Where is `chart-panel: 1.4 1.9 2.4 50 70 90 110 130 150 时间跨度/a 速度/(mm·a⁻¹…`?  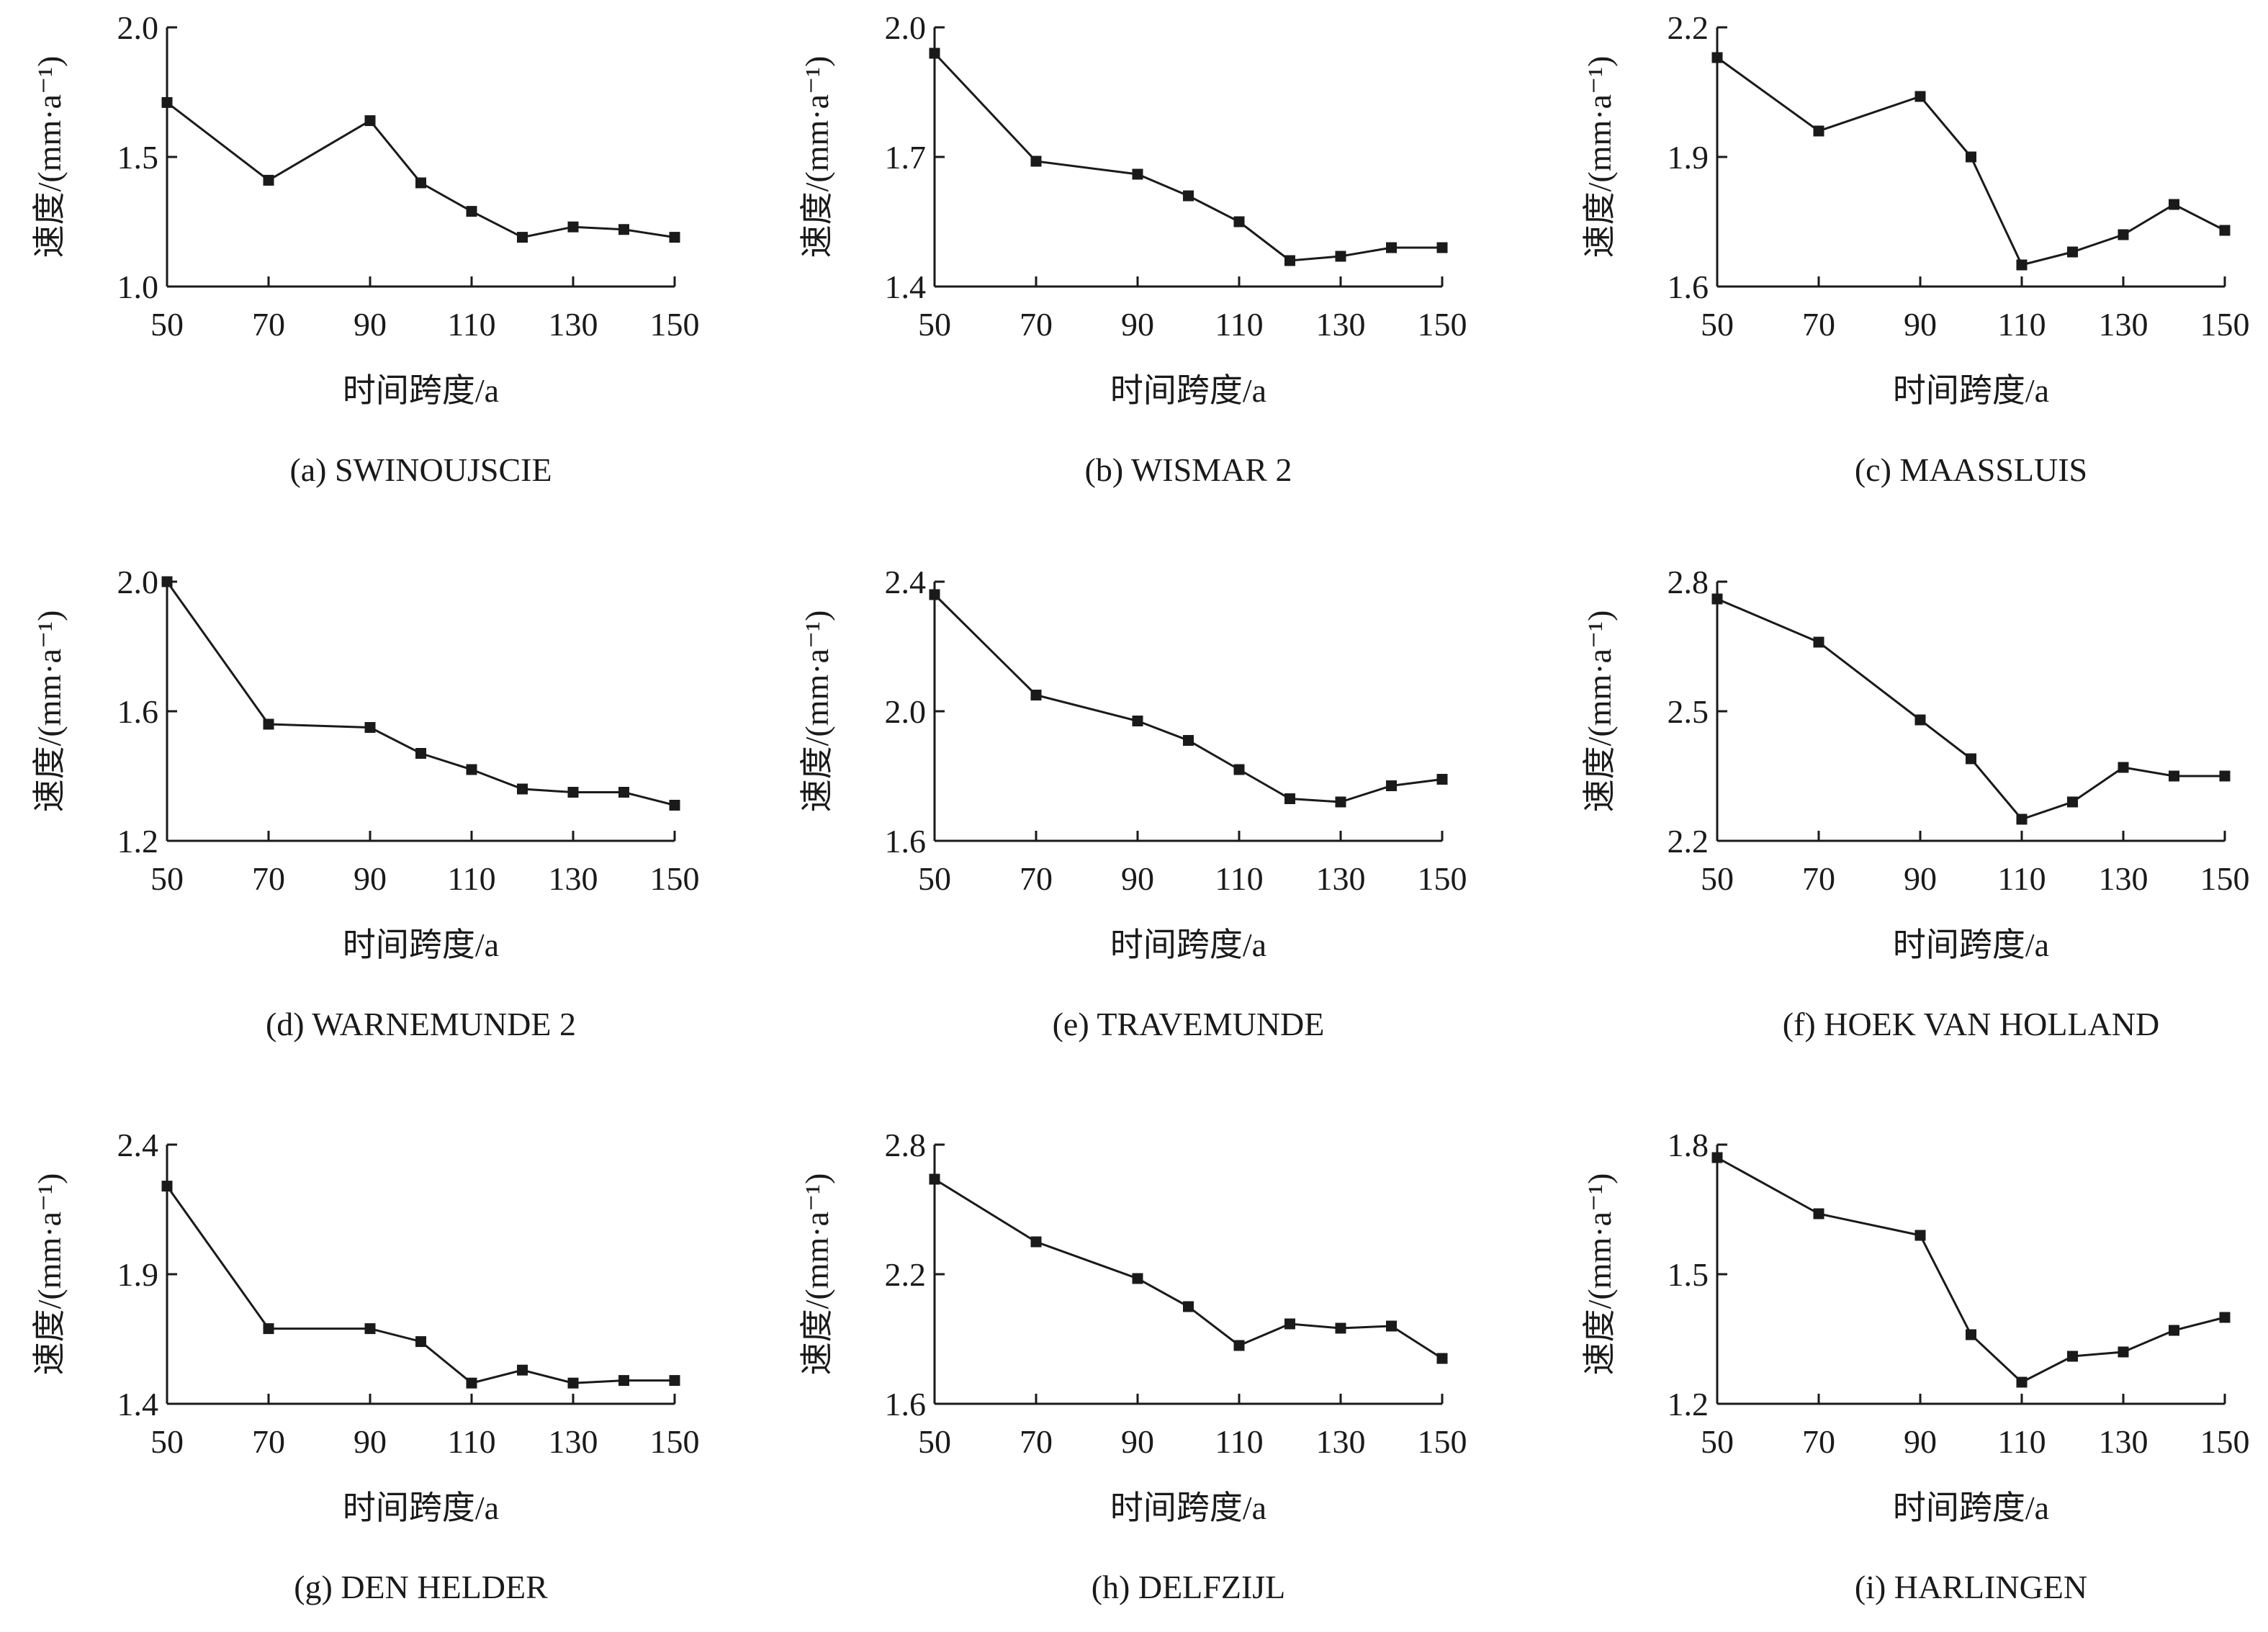
chart-panel: 1.4 1.9 2.4 50 70 90 110 130 150 时间跨度/a 速度/(mm·a⁻¹… is located at coordinates (365, 1366).